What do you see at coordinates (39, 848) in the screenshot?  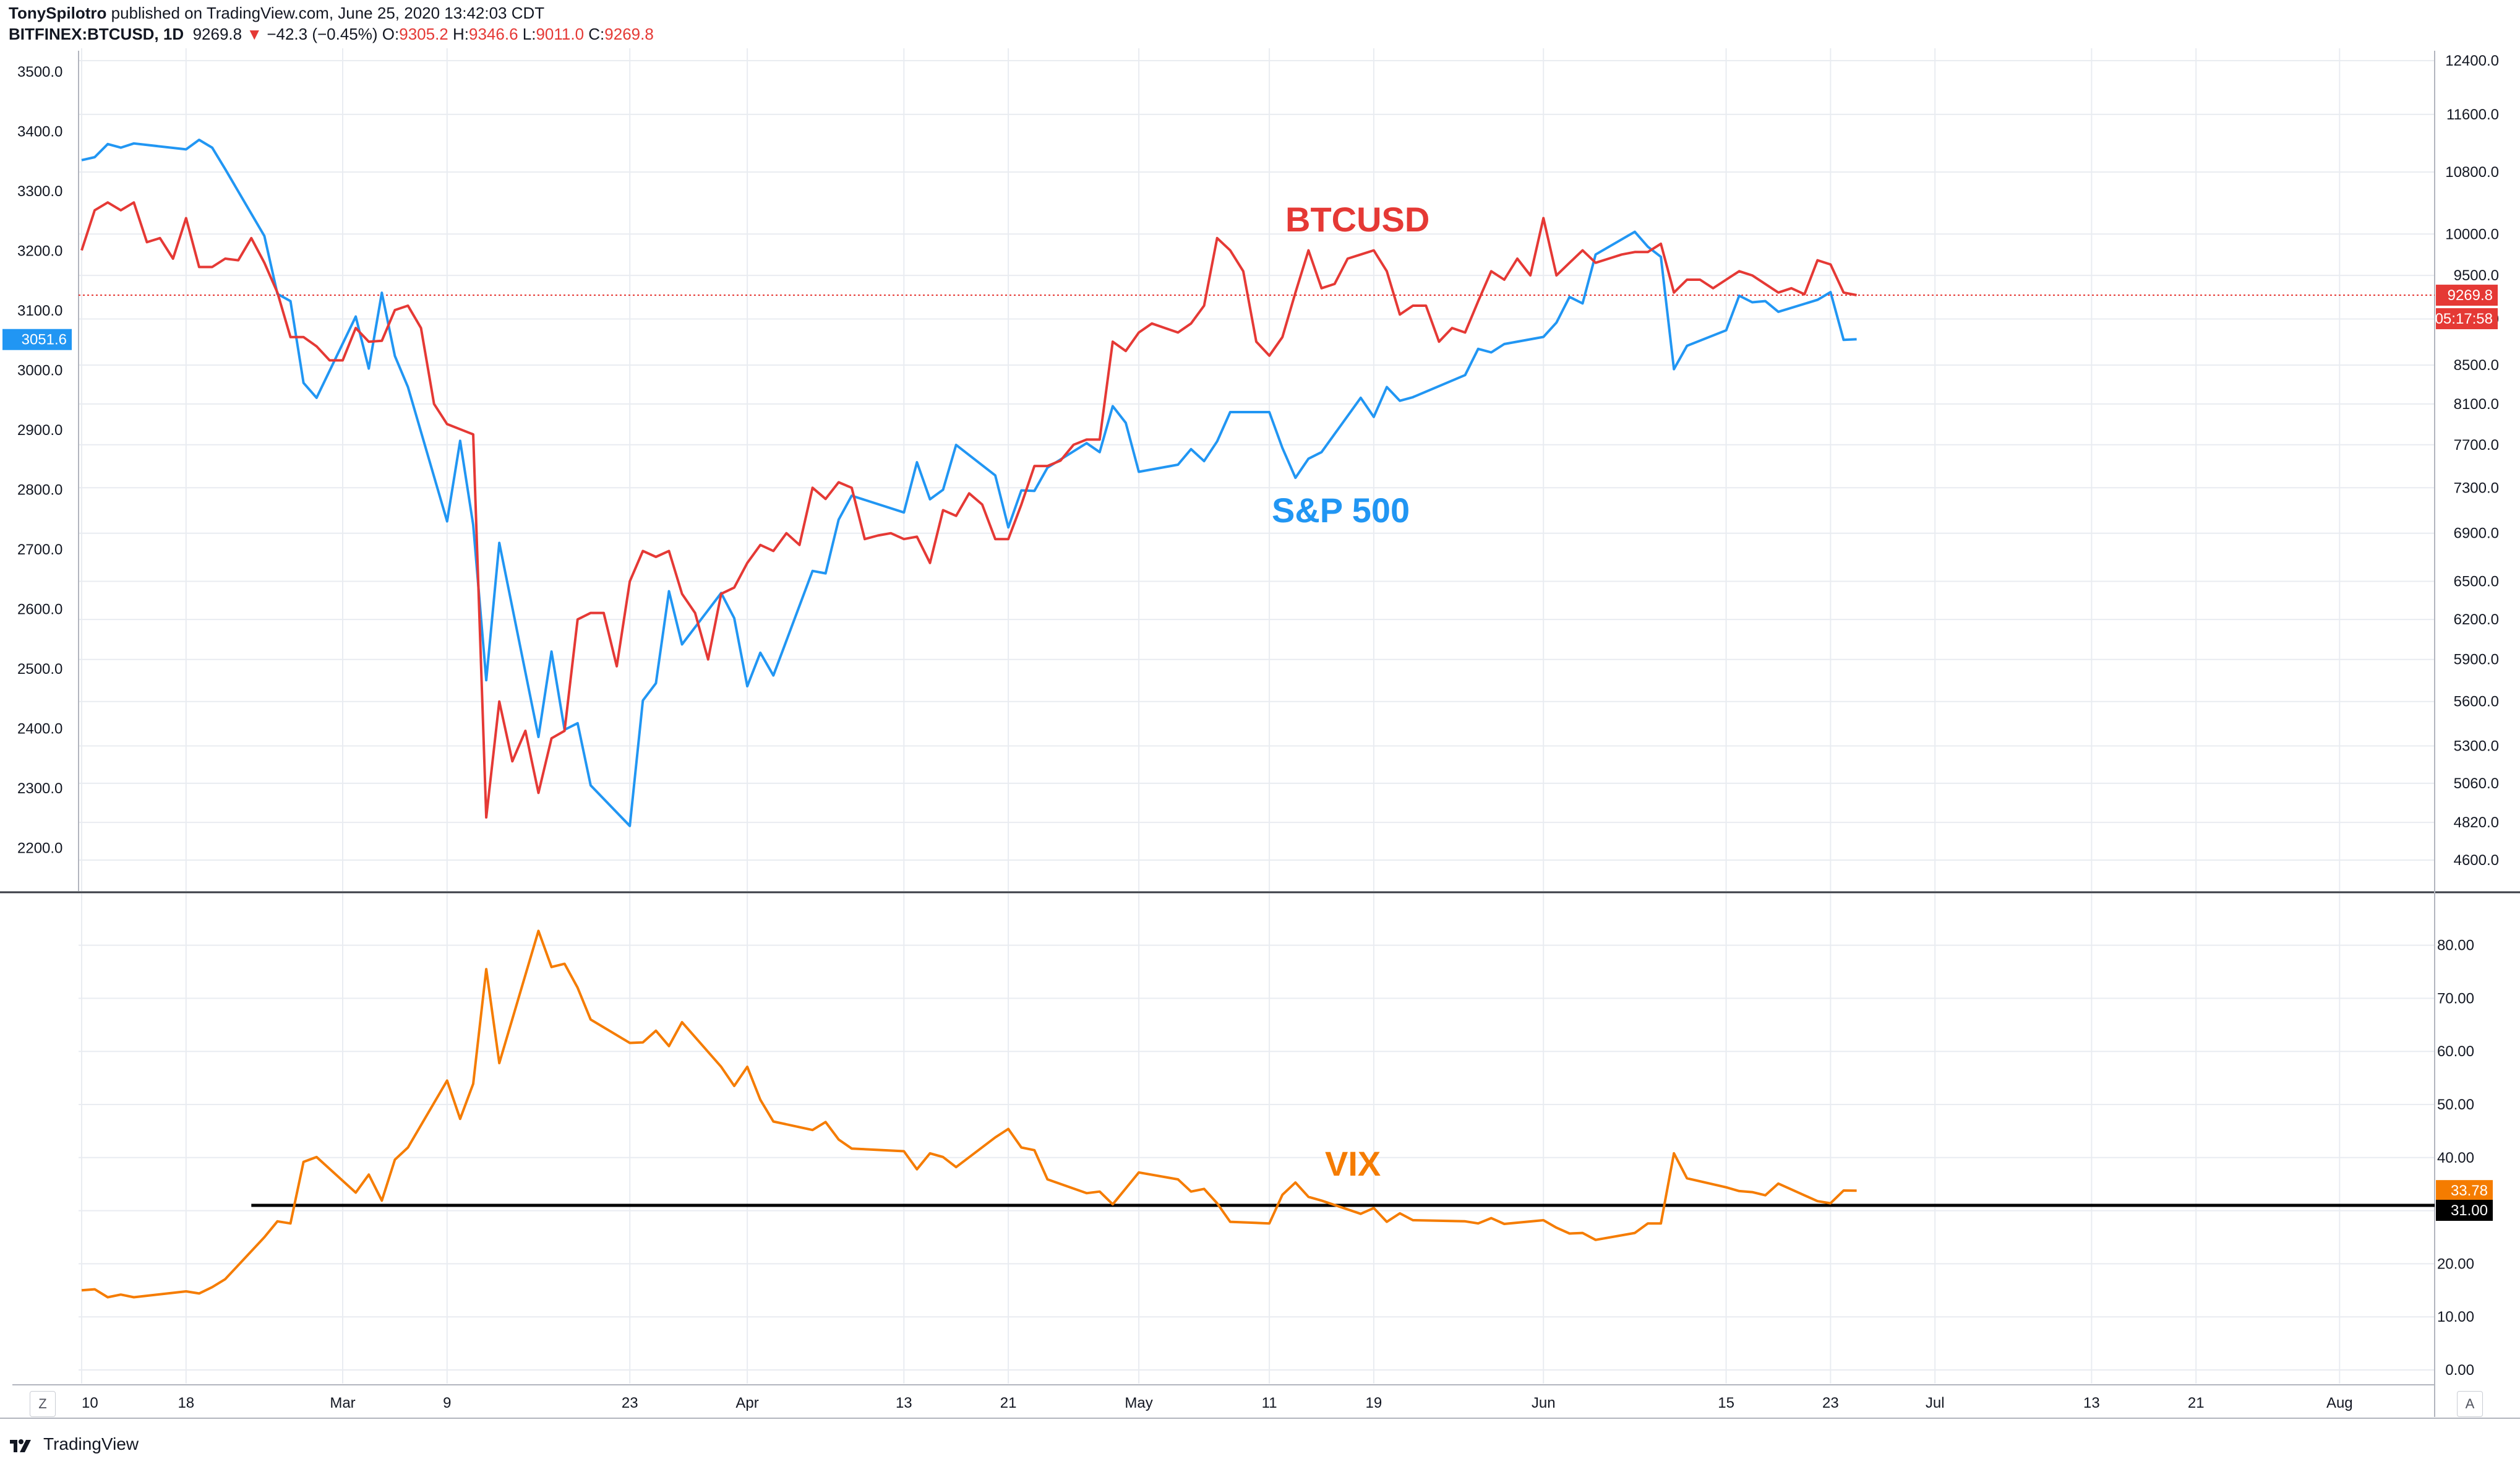 I see `left-axis-tick: 2200.0` at bounding box center [39, 848].